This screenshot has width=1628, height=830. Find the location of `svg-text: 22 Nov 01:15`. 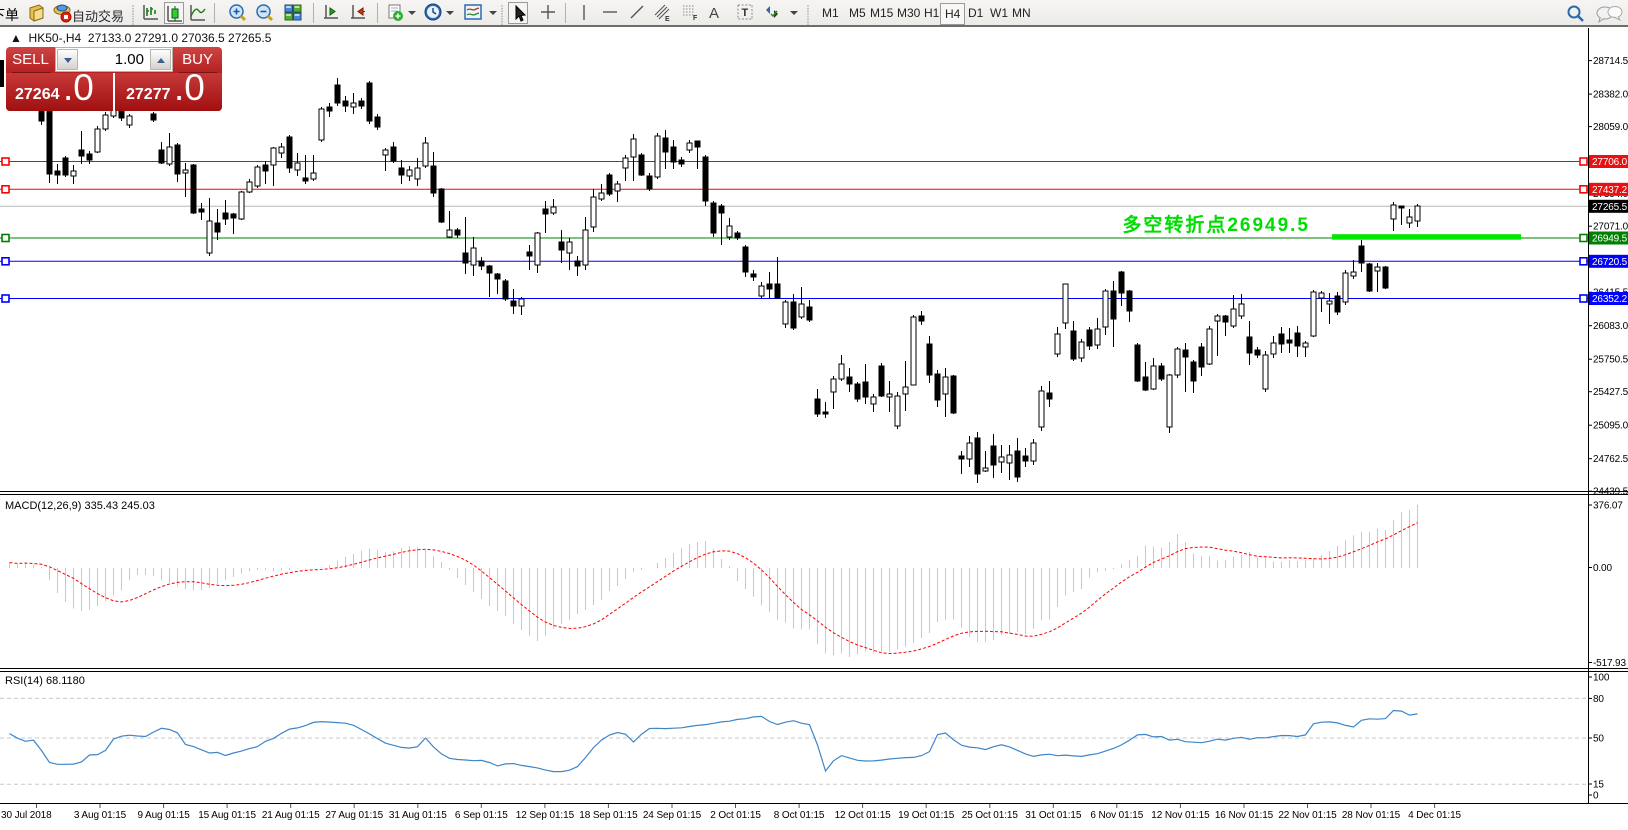

svg-text: 22 Nov 01:15 is located at coordinates (1307, 815).